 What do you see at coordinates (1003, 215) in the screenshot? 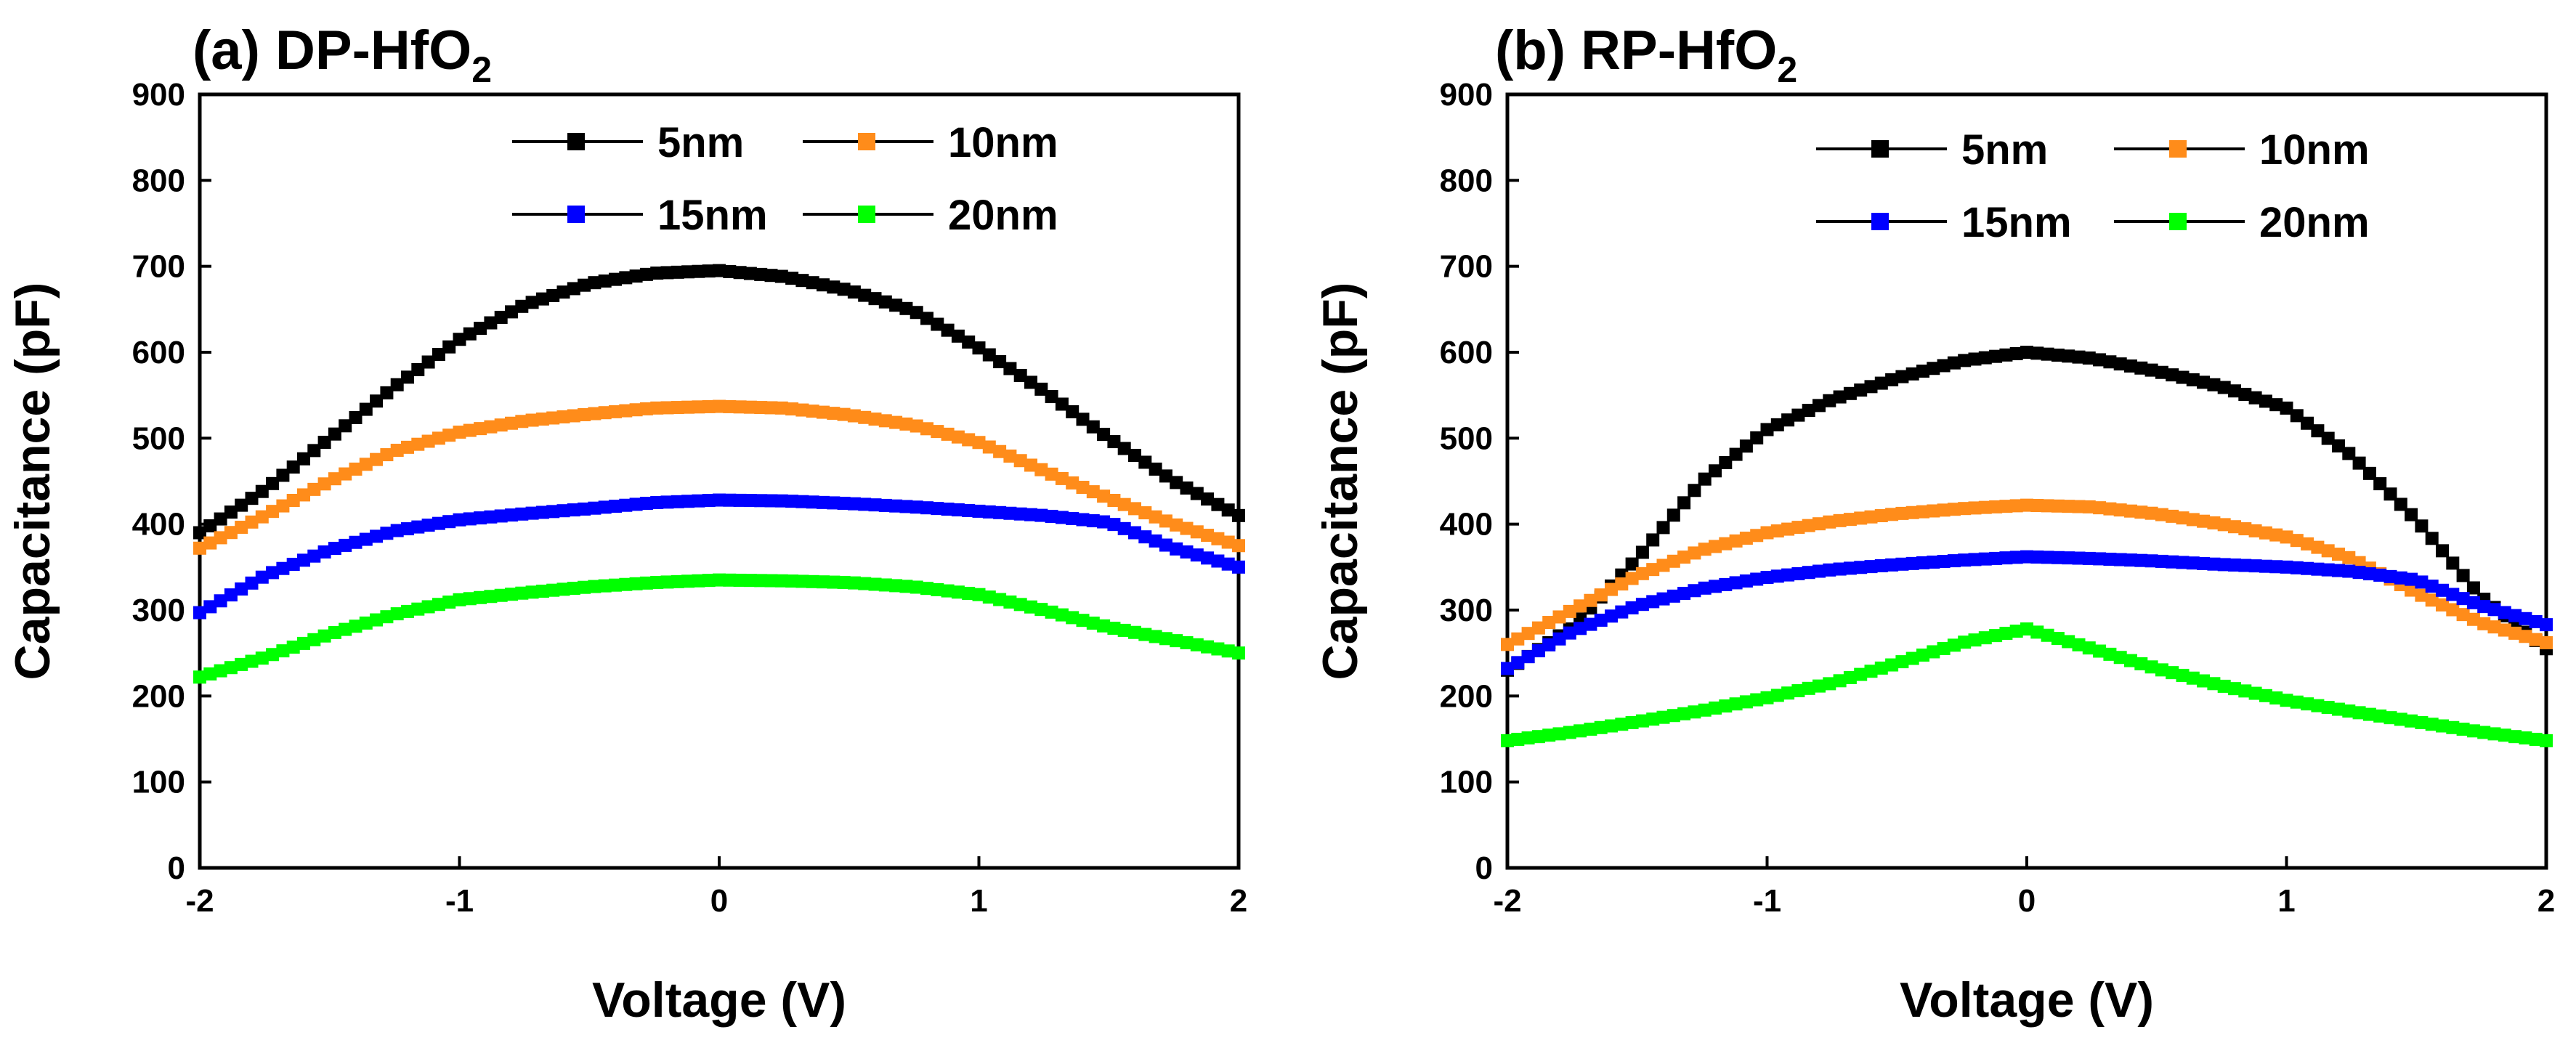
I see `legend-label: 20nm` at bounding box center [1003, 215].